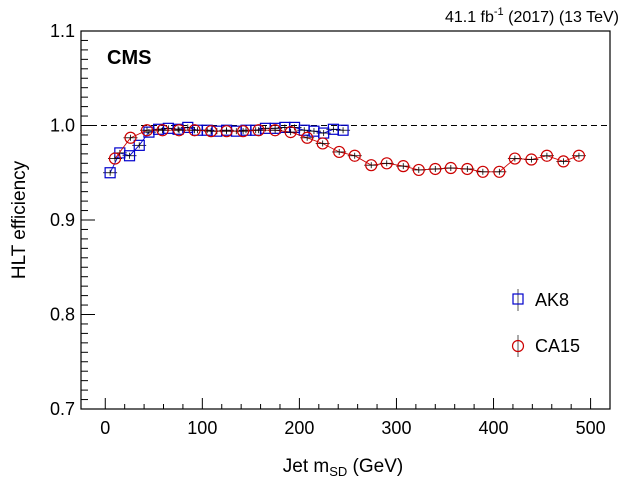 This screenshot has width=623, height=487. What do you see at coordinates (343, 467) in the screenshot?
I see `x-axis-title: Jet mSD (GeV)` at bounding box center [343, 467].